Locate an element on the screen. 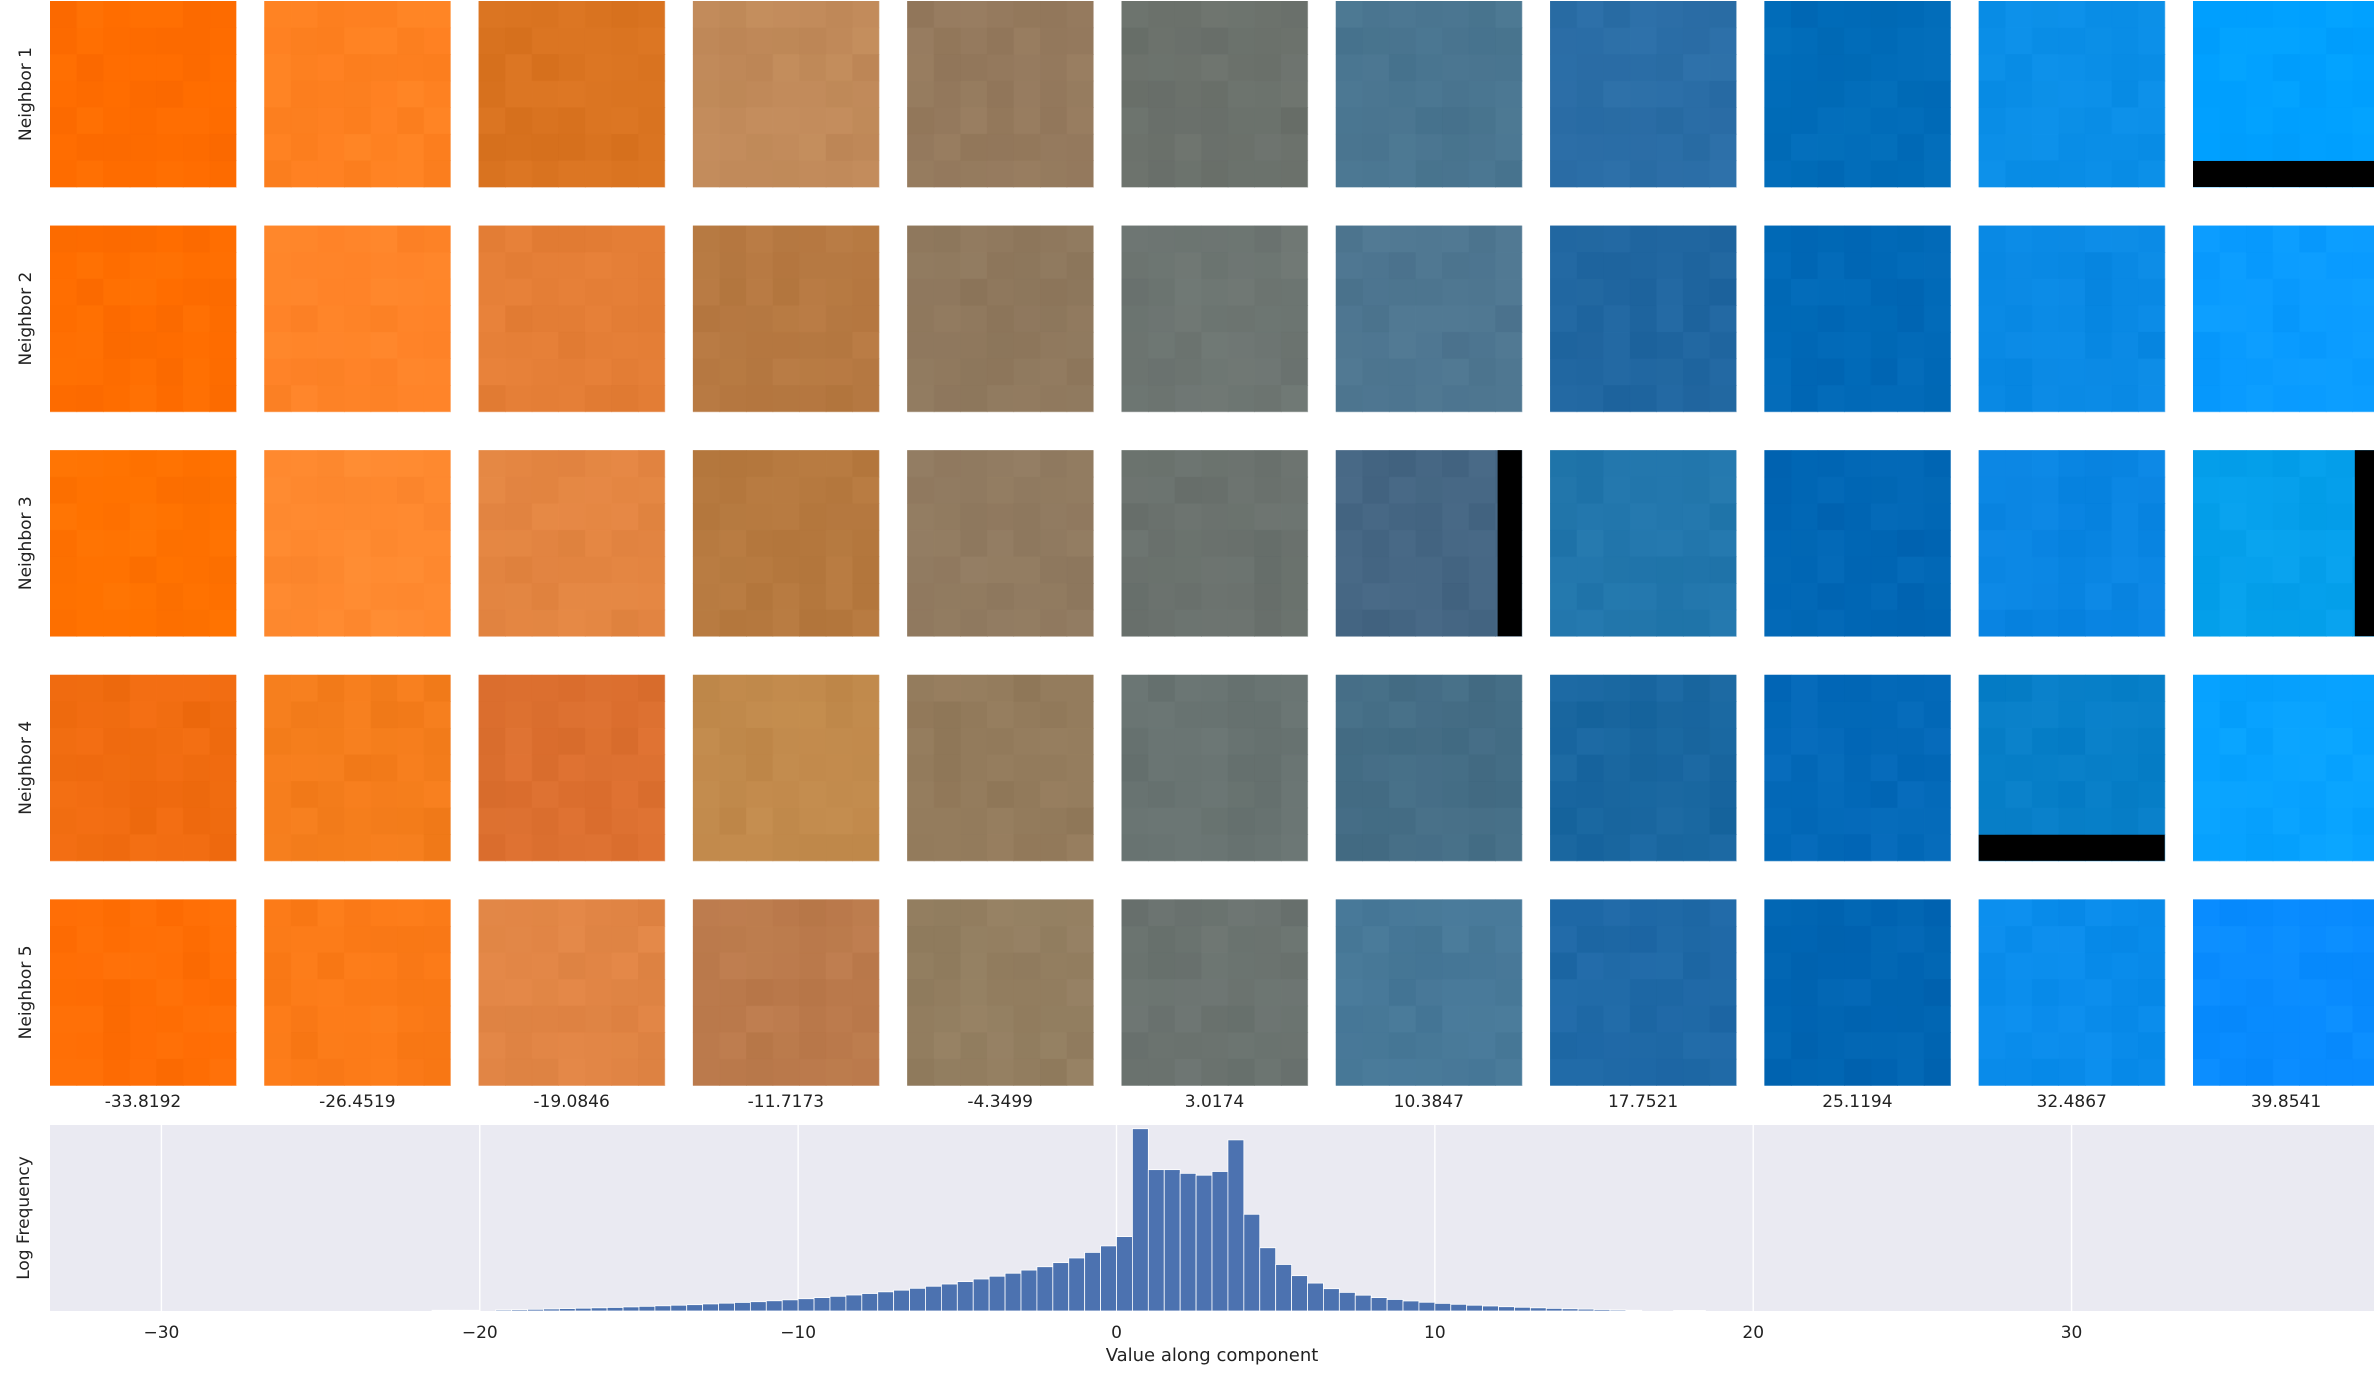  column-value-label: -19.0846 is located at coordinates (571, 1102).